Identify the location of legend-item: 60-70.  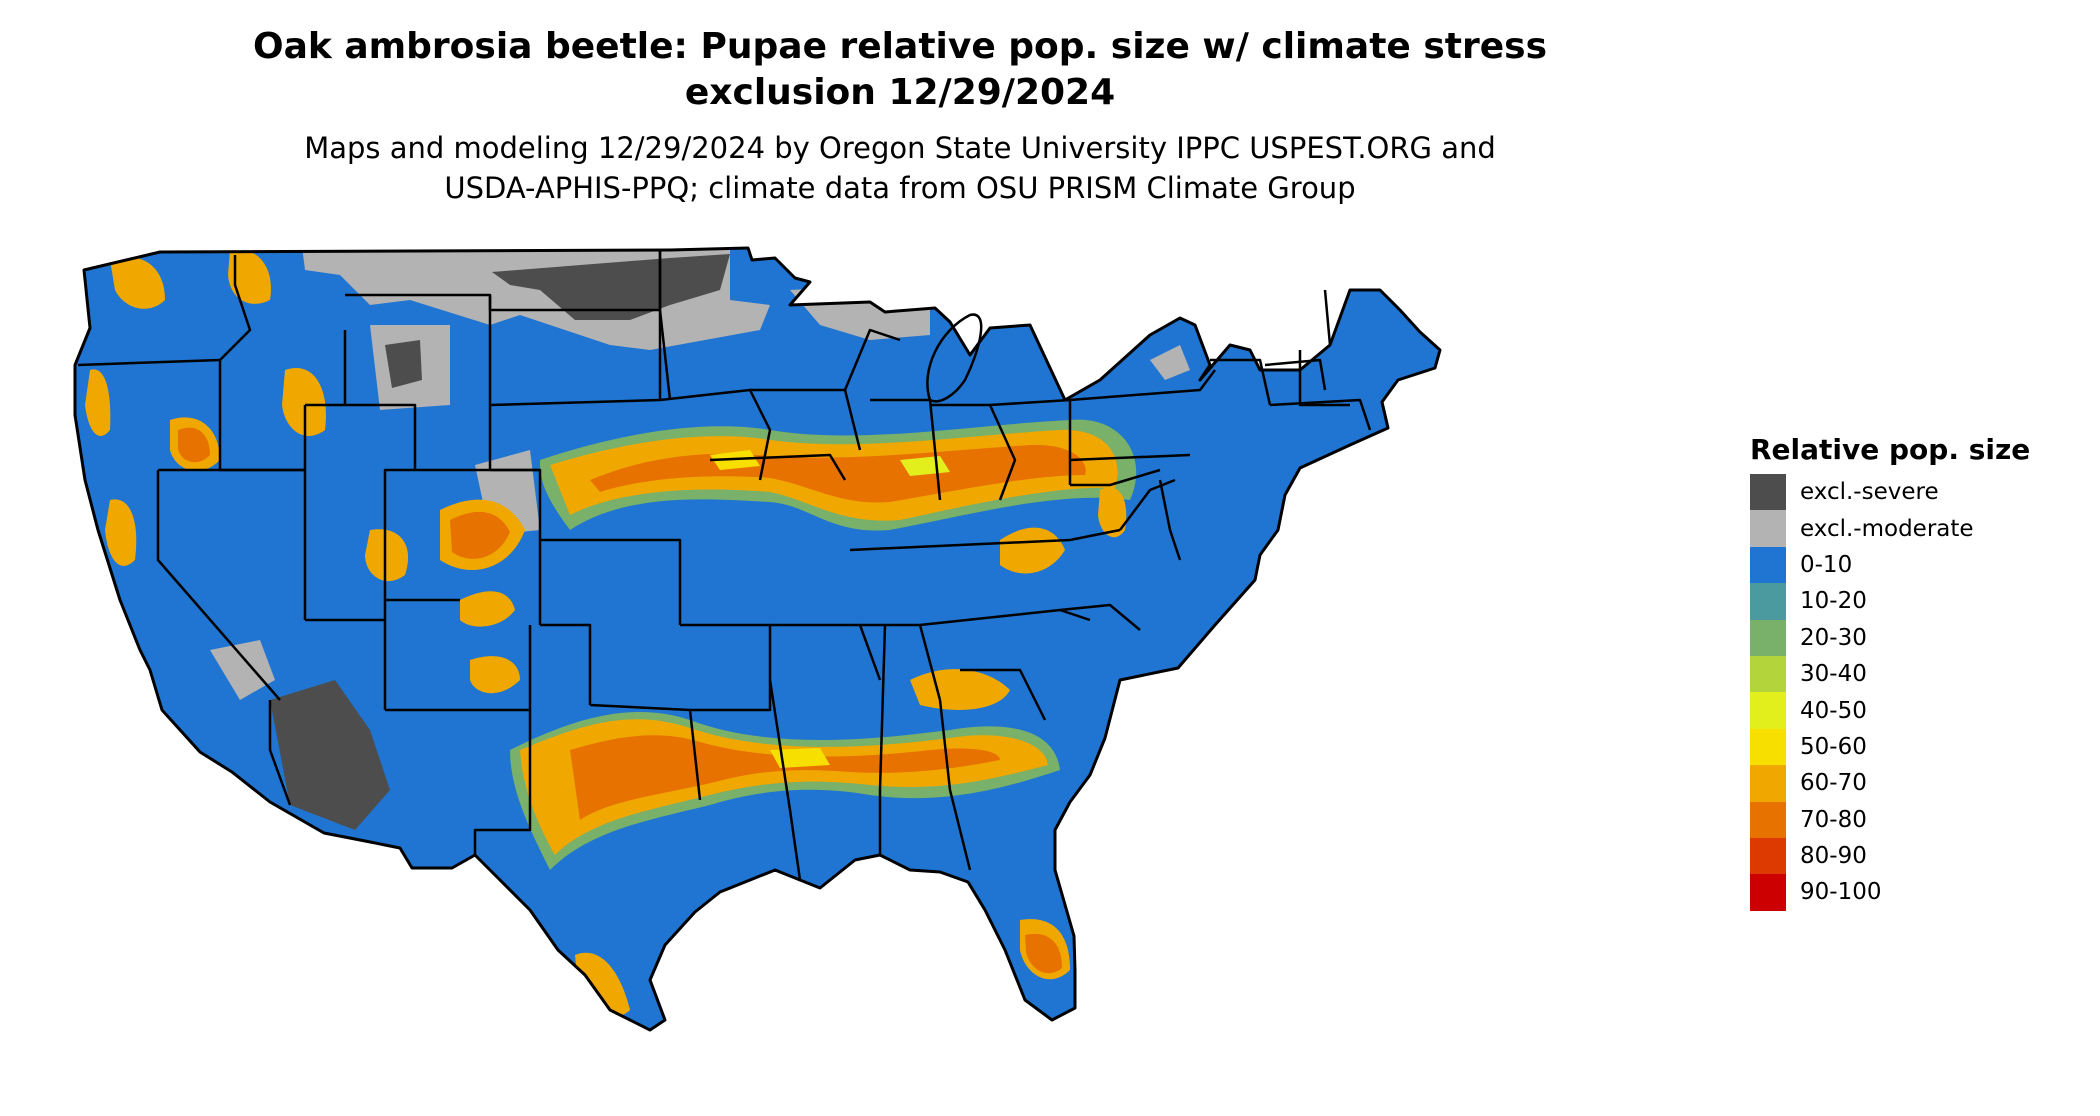
(1920, 783).